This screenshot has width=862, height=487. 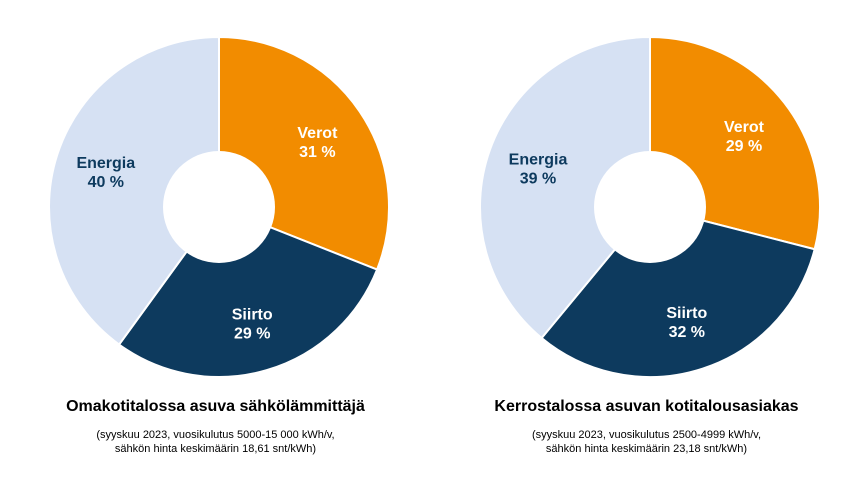 I want to click on slice-value-energia: 39 %, so click(x=538, y=179).